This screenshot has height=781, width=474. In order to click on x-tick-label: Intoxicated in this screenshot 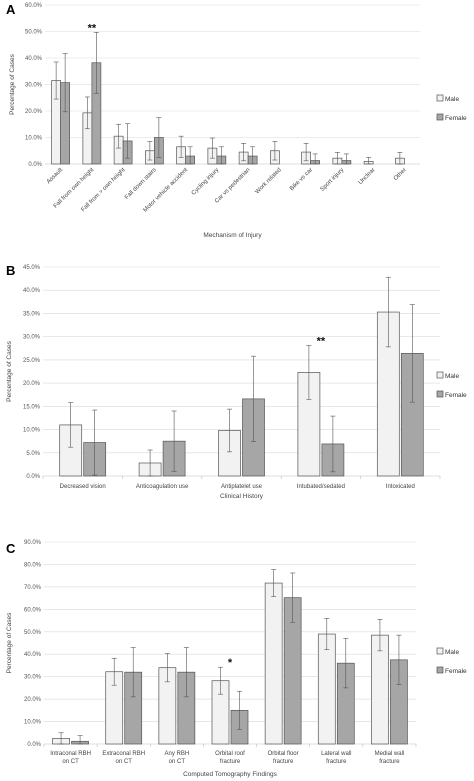, I will do `click(400, 487)`.